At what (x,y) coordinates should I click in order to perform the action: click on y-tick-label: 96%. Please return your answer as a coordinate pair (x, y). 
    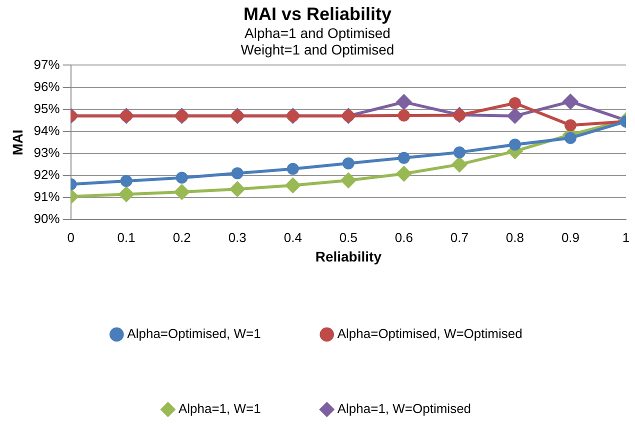
    Looking at the image, I should click on (47, 86).